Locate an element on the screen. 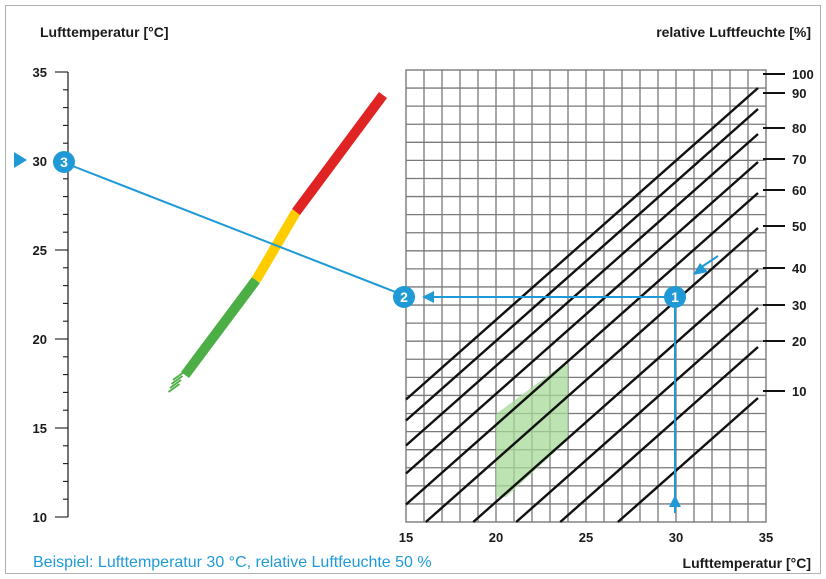 The image size is (826, 579). rh-label: 100 is located at coordinates (803, 74).